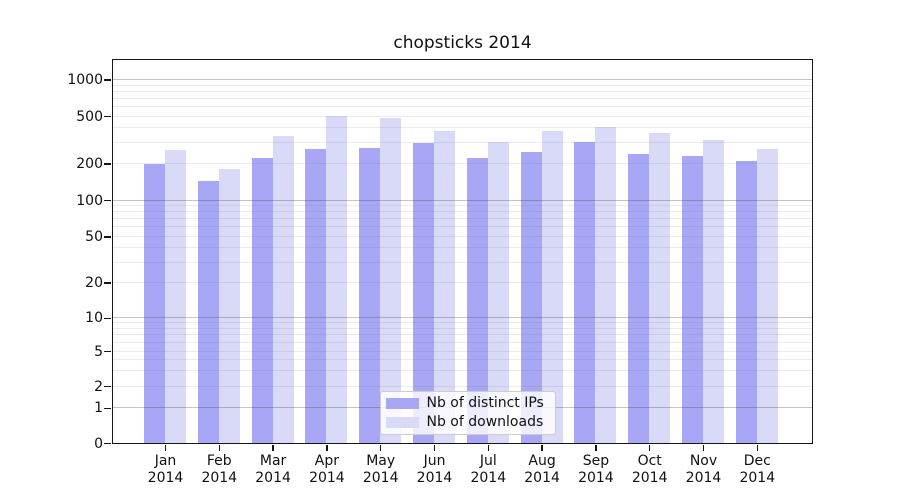  What do you see at coordinates (649, 447) in the screenshot?
I see `x-tick-mark-oct` at bounding box center [649, 447].